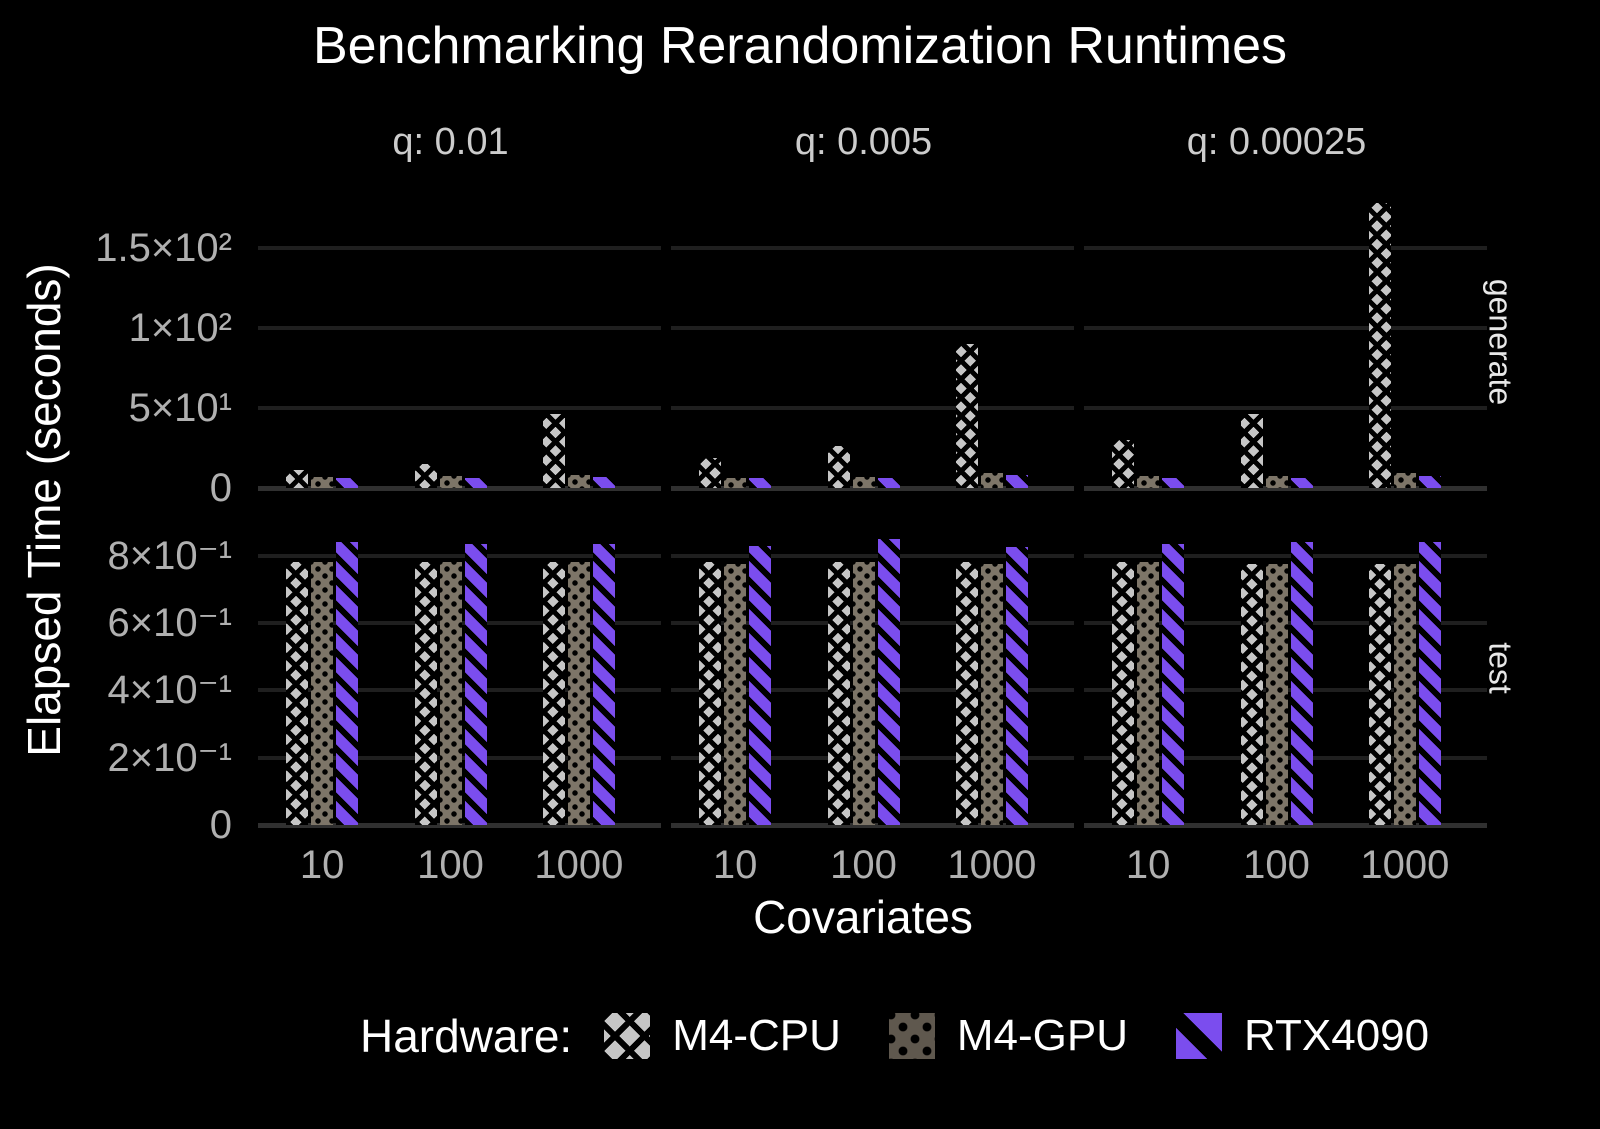 The height and width of the screenshot is (1129, 1600). Describe the element at coordinates (466, 1036) in the screenshot. I see `legend-title: Hardware:` at that location.